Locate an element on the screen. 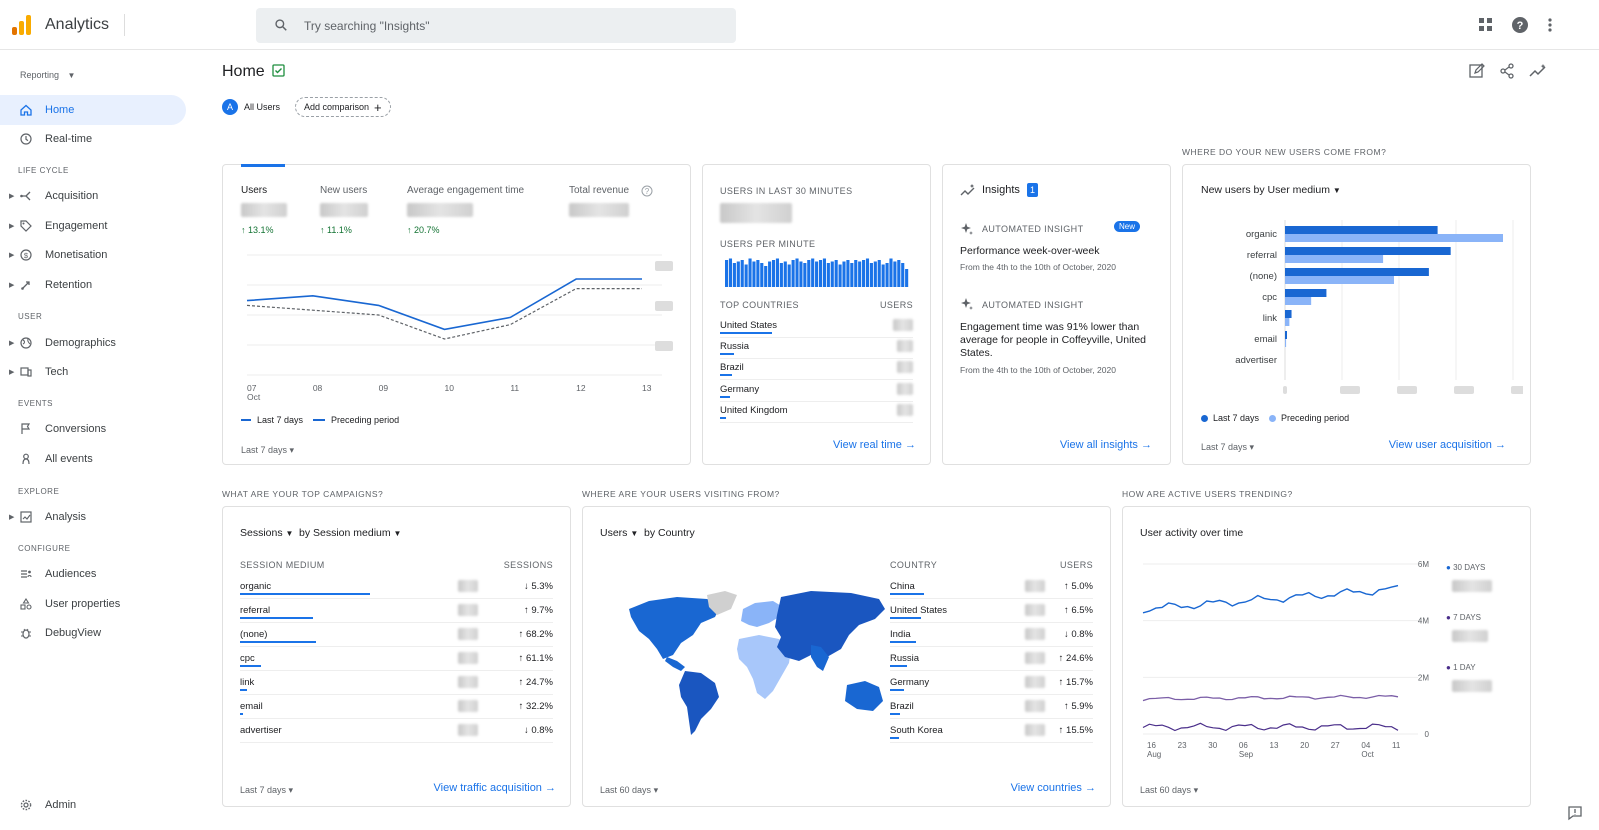 Image resolution: width=1599 pixels, height=830 pixels. list-item: Brazil is located at coordinates (816, 368).